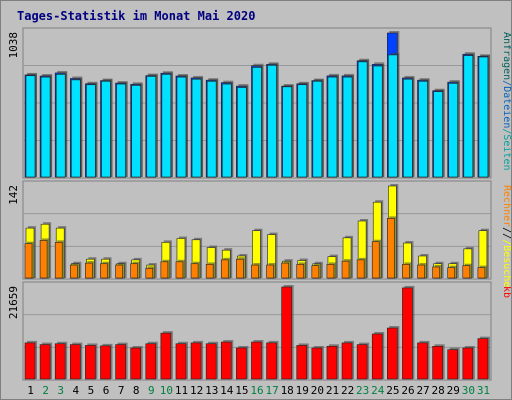  I want to click on day-tick-label: 19, so click(302, 390).